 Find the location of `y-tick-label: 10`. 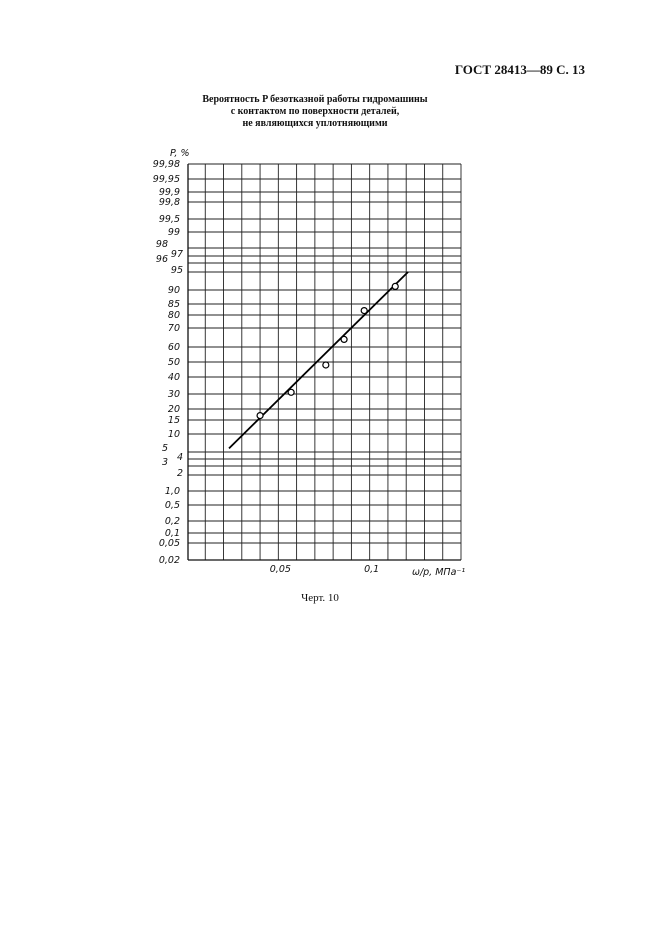

y-tick-label: 10 is located at coordinates (174, 434).